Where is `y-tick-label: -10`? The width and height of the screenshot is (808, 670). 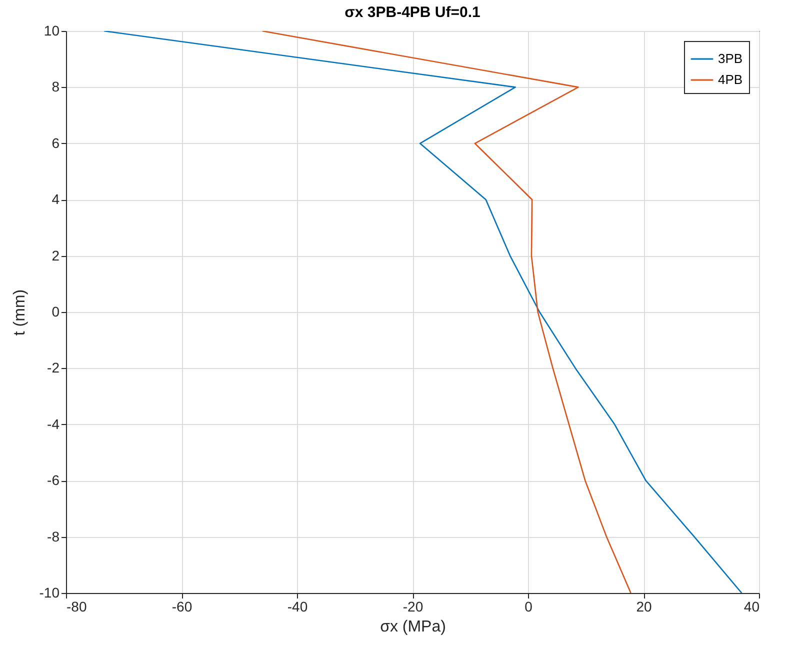 y-tick-label: -10 is located at coordinates (49, 592).